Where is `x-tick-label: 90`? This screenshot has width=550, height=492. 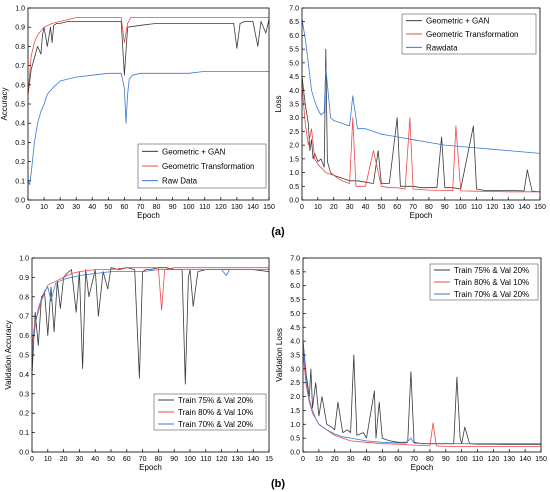
x-tick-label: 90 is located at coordinates (174, 459).